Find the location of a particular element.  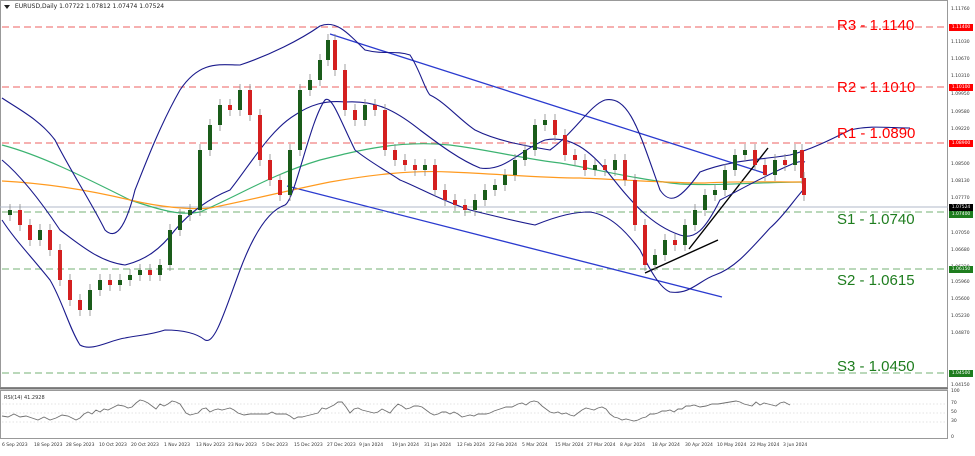

price-tick: 1.09580 is located at coordinates (960, 112).